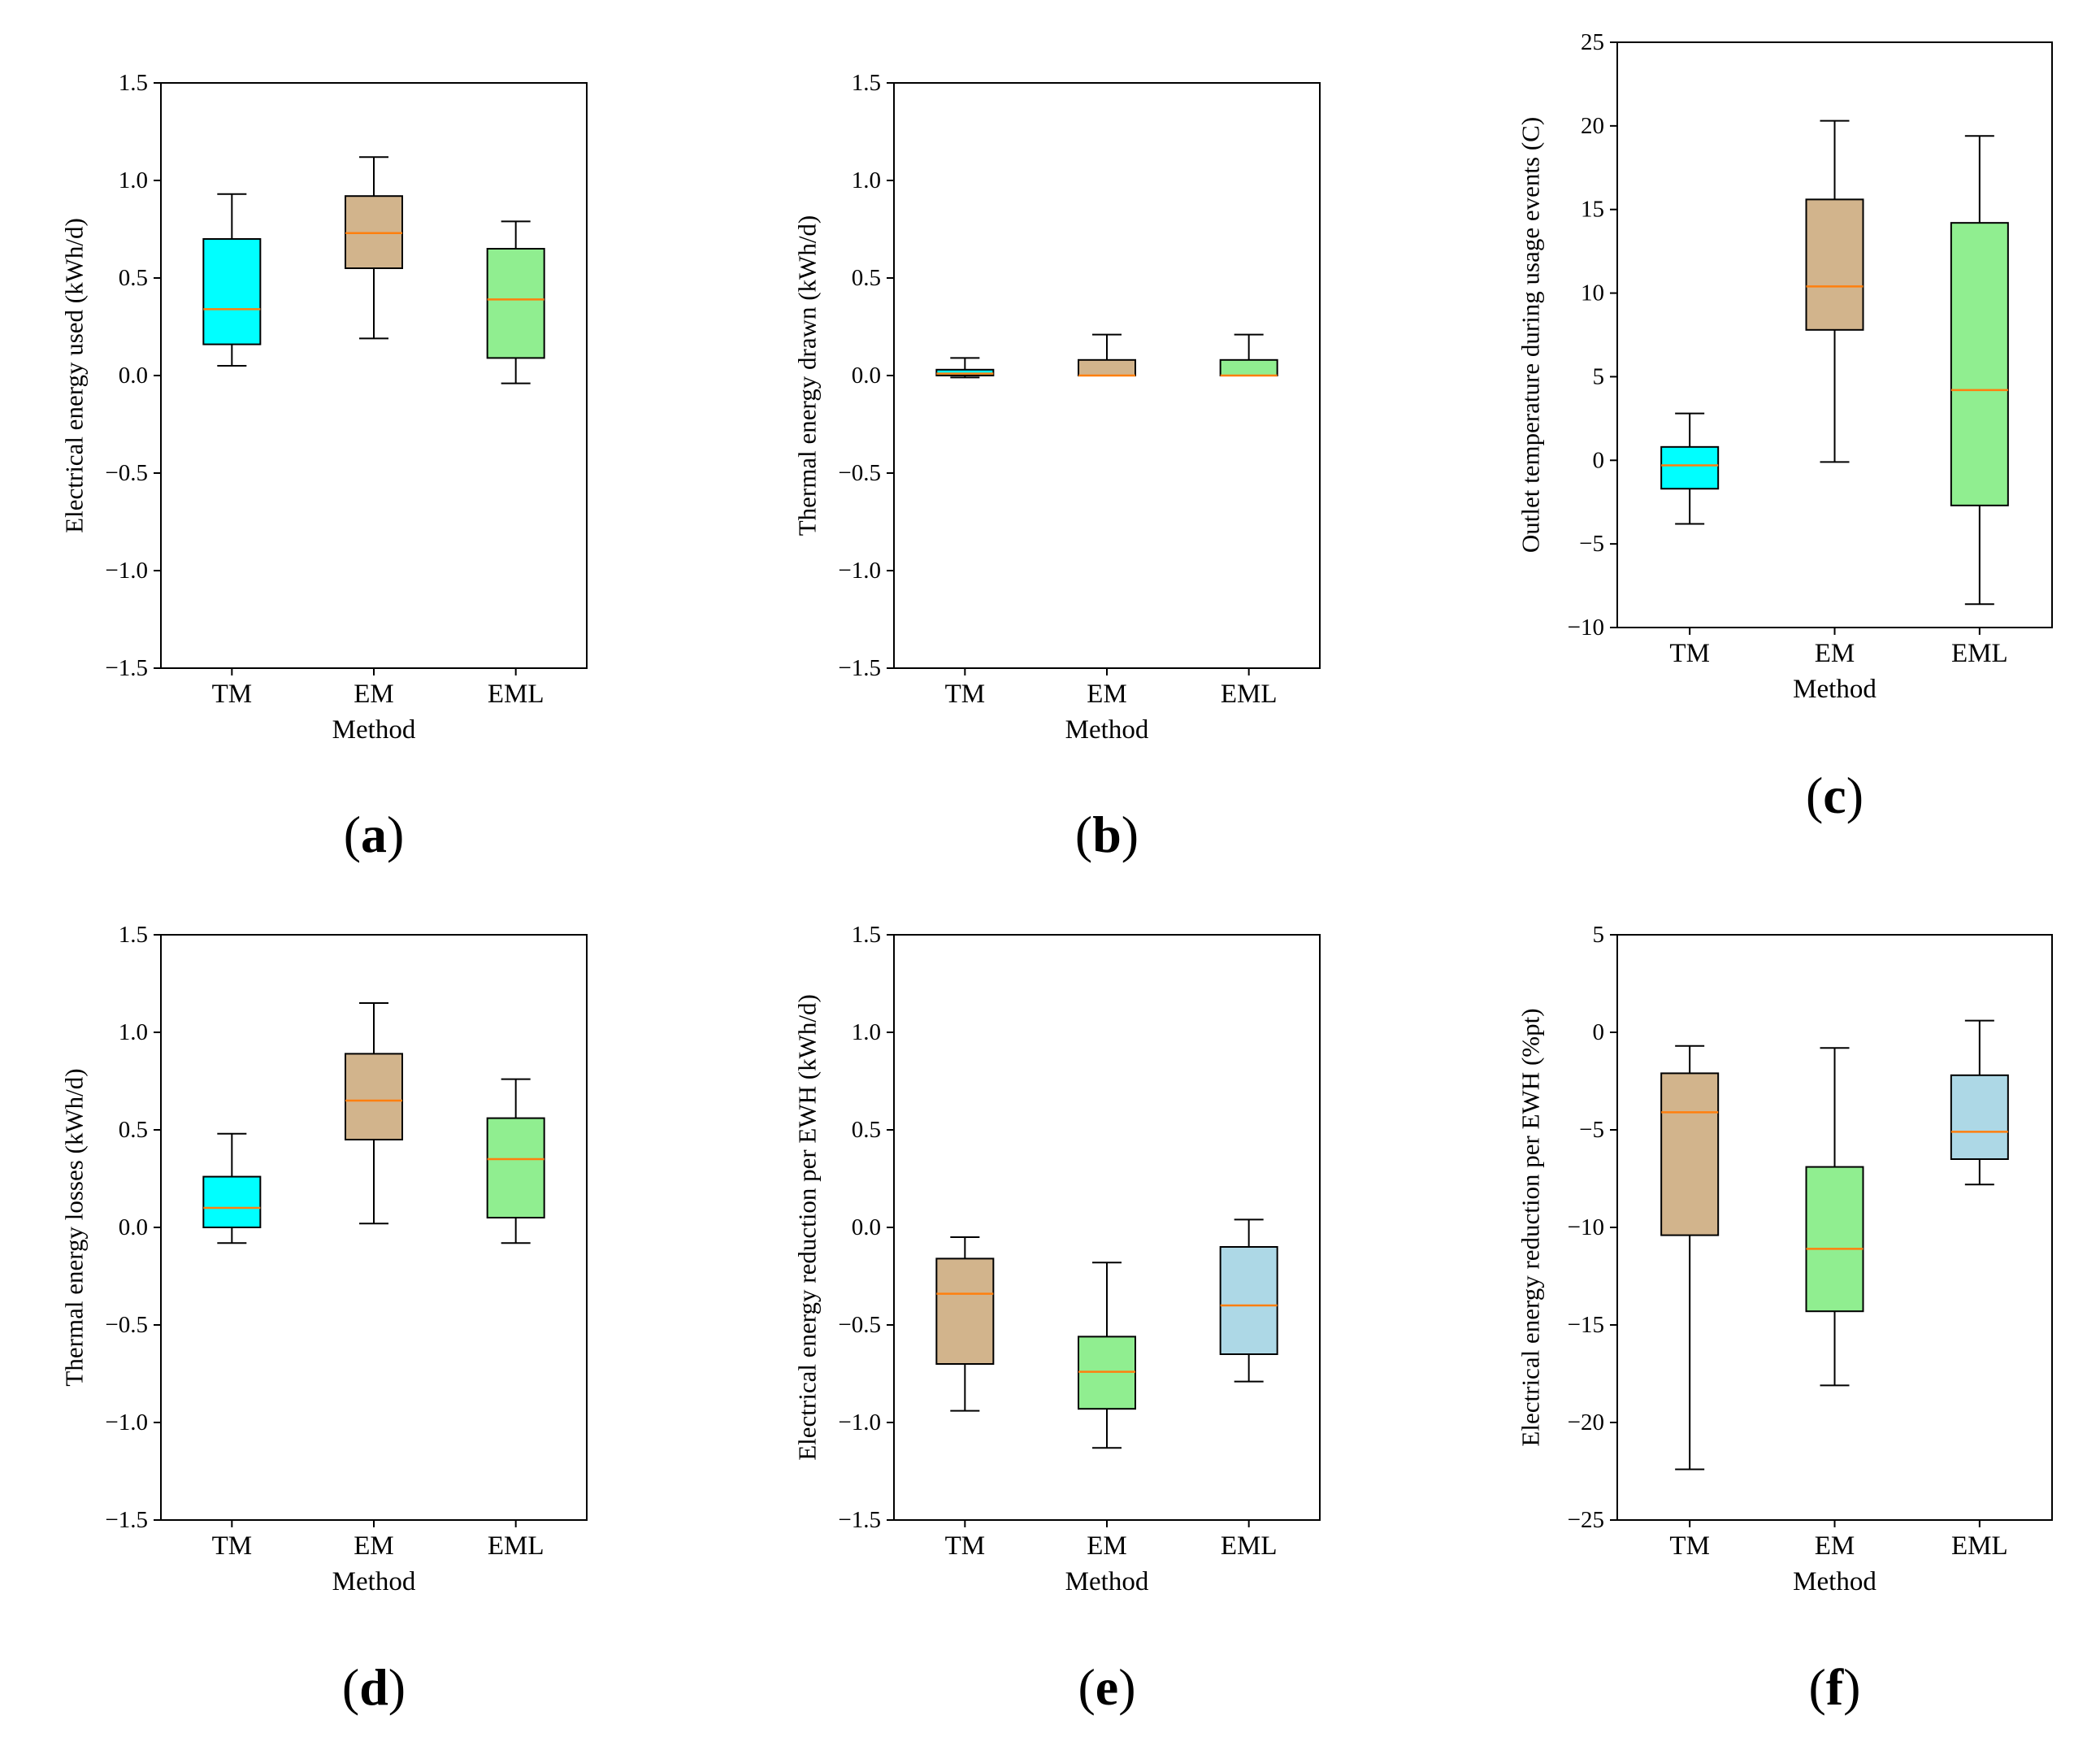 This screenshot has width=2100, height=1759. What do you see at coordinates (74, 1227) in the screenshot?
I see `y-axis-label: Thermal energy losses (kWh/d)` at bounding box center [74, 1227].